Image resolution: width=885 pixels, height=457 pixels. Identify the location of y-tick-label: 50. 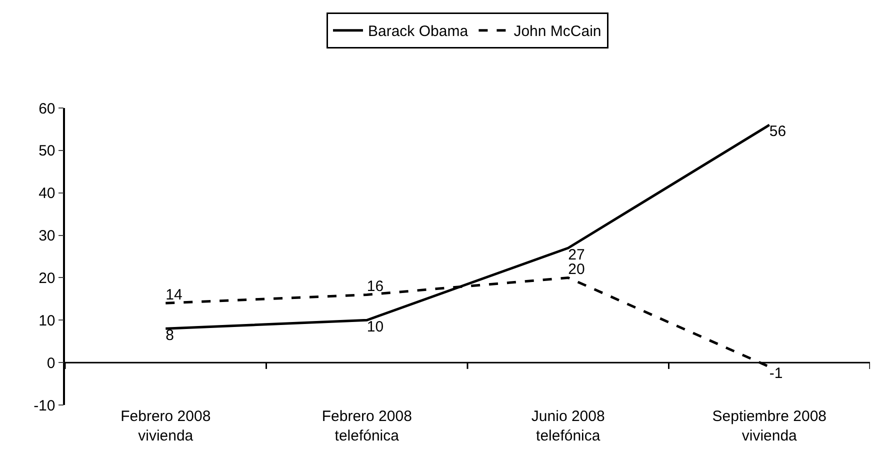
(47, 151).